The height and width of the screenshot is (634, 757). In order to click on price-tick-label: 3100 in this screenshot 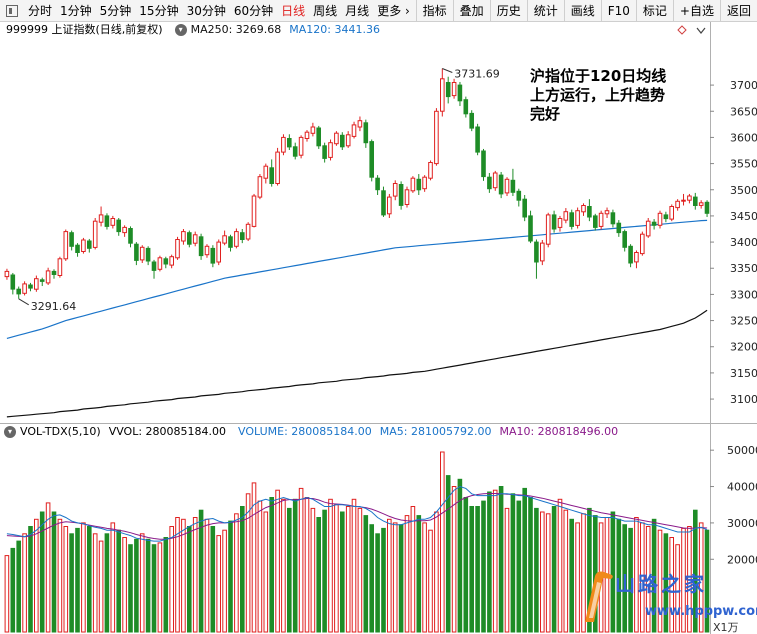, I will do `click(743, 399)`.